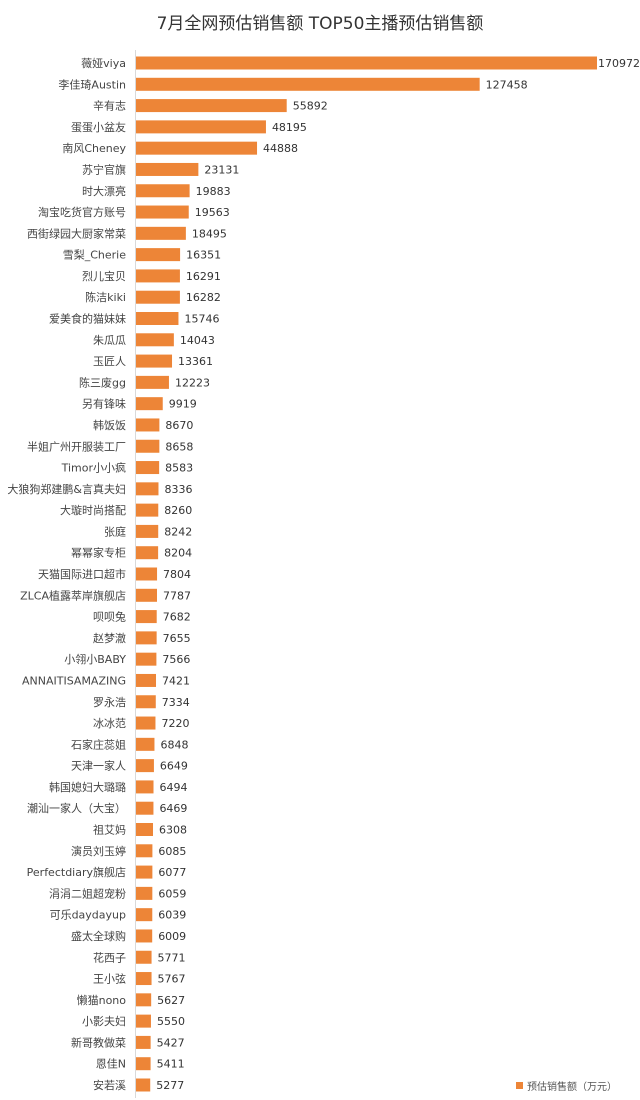  Describe the element at coordinates (98, 936) in the screenshot. I see `category-label: 盛太全球购` at that location.